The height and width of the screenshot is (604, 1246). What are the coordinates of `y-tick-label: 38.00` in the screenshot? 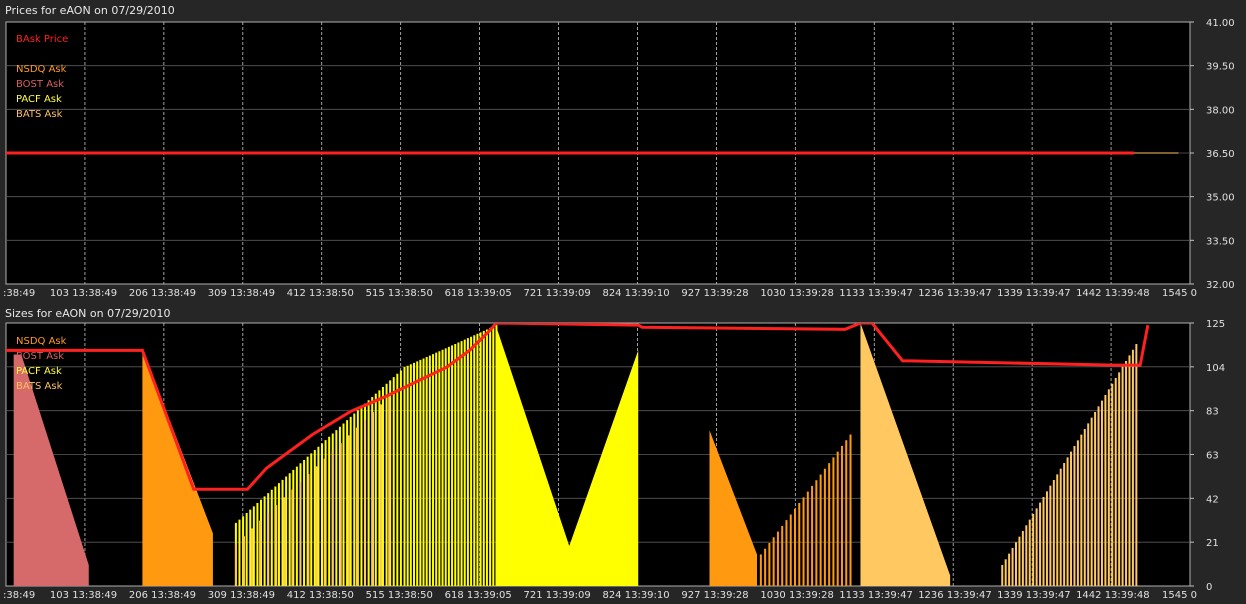 It's located at (1220, 110).